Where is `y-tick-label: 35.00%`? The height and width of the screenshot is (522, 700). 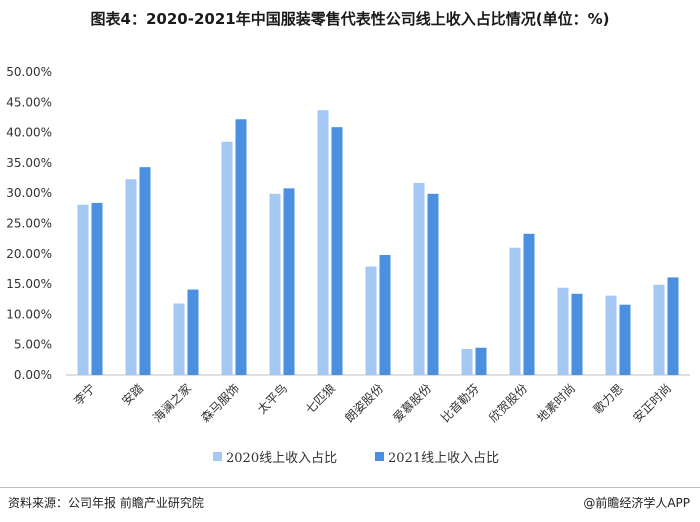 y-tick-label: 35.00% is located at coordinates (29, 163).